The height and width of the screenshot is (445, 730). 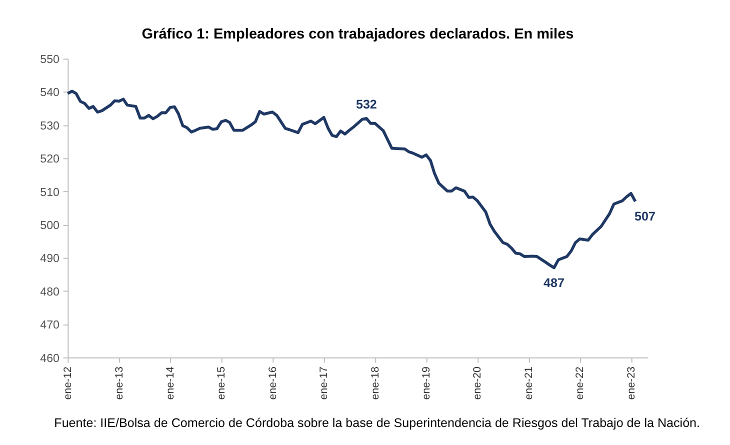 What do you see at coordinates (580, 383) in the screenshot?
I see `x-tick-label: ene-22` at bounding box center [580, 383].